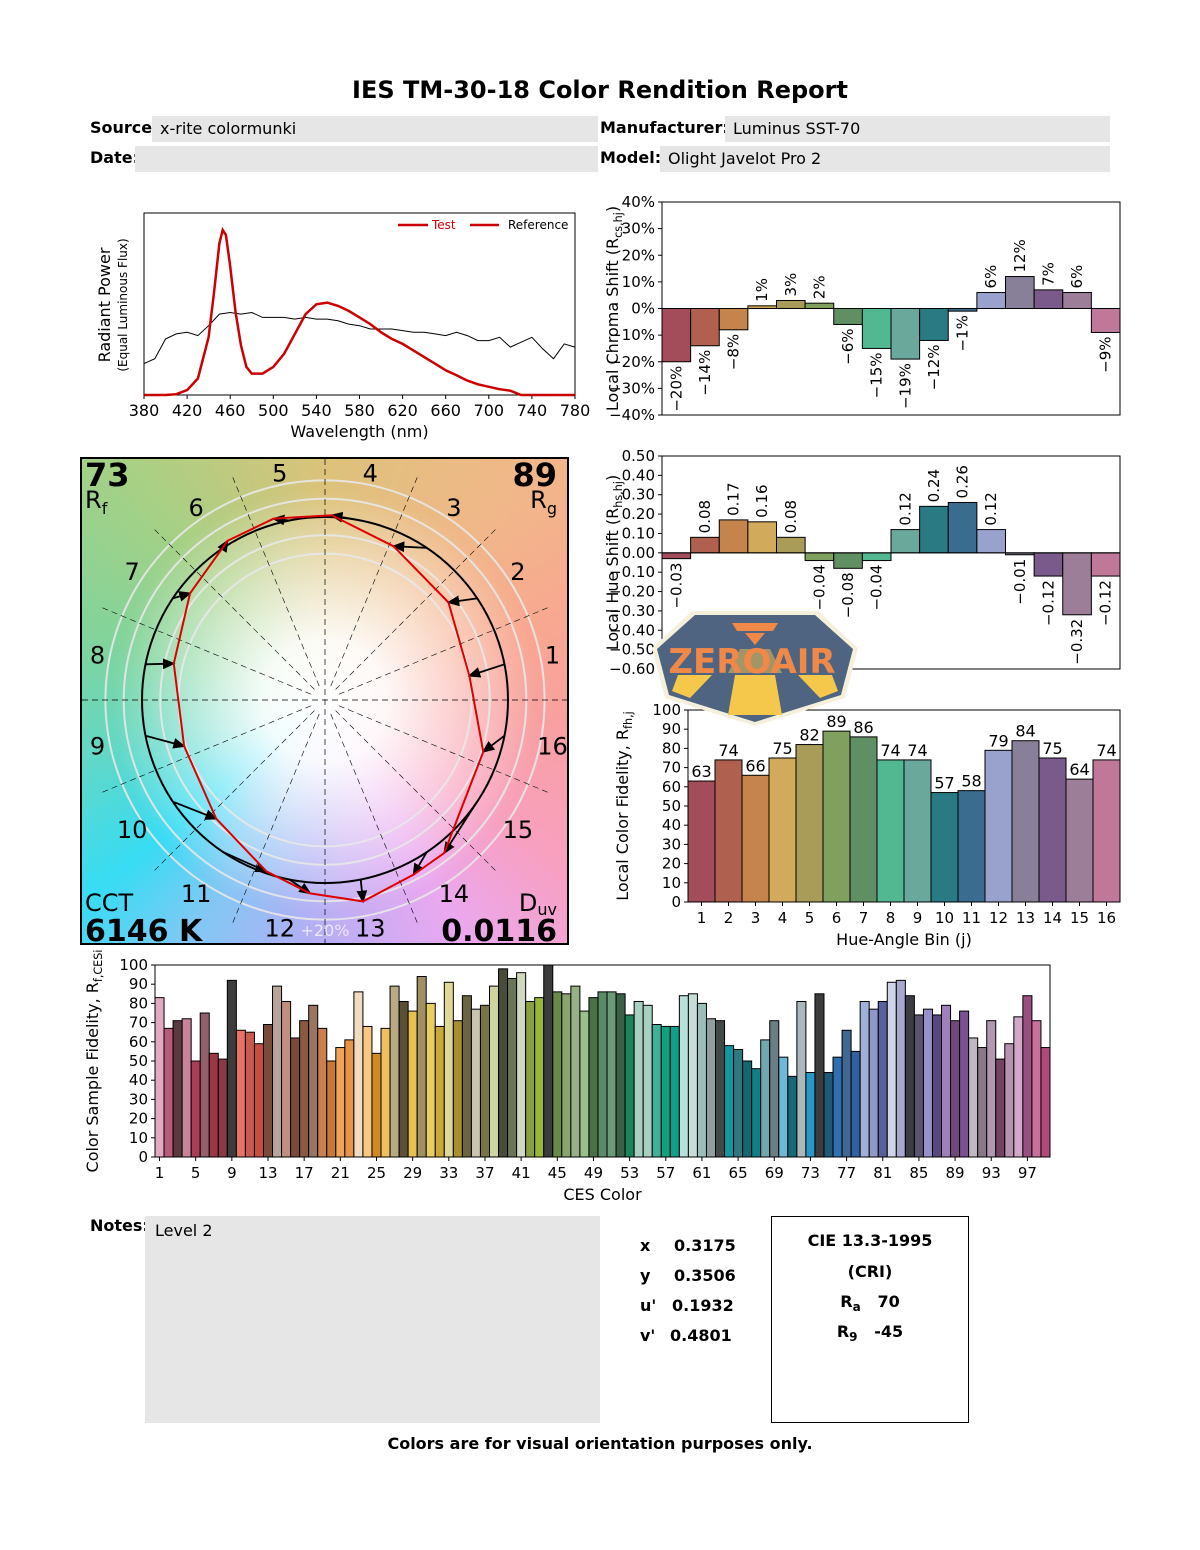  I want to click on hue-y-tick-label: −0.40, so click(632, 630).